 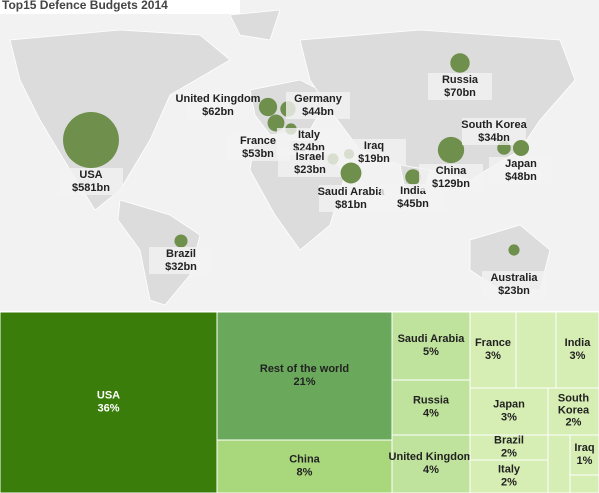 What do you see at coordinates (493, 343) in the screenshot?
I see `cell-label: France` at bounding box center [493, 343].